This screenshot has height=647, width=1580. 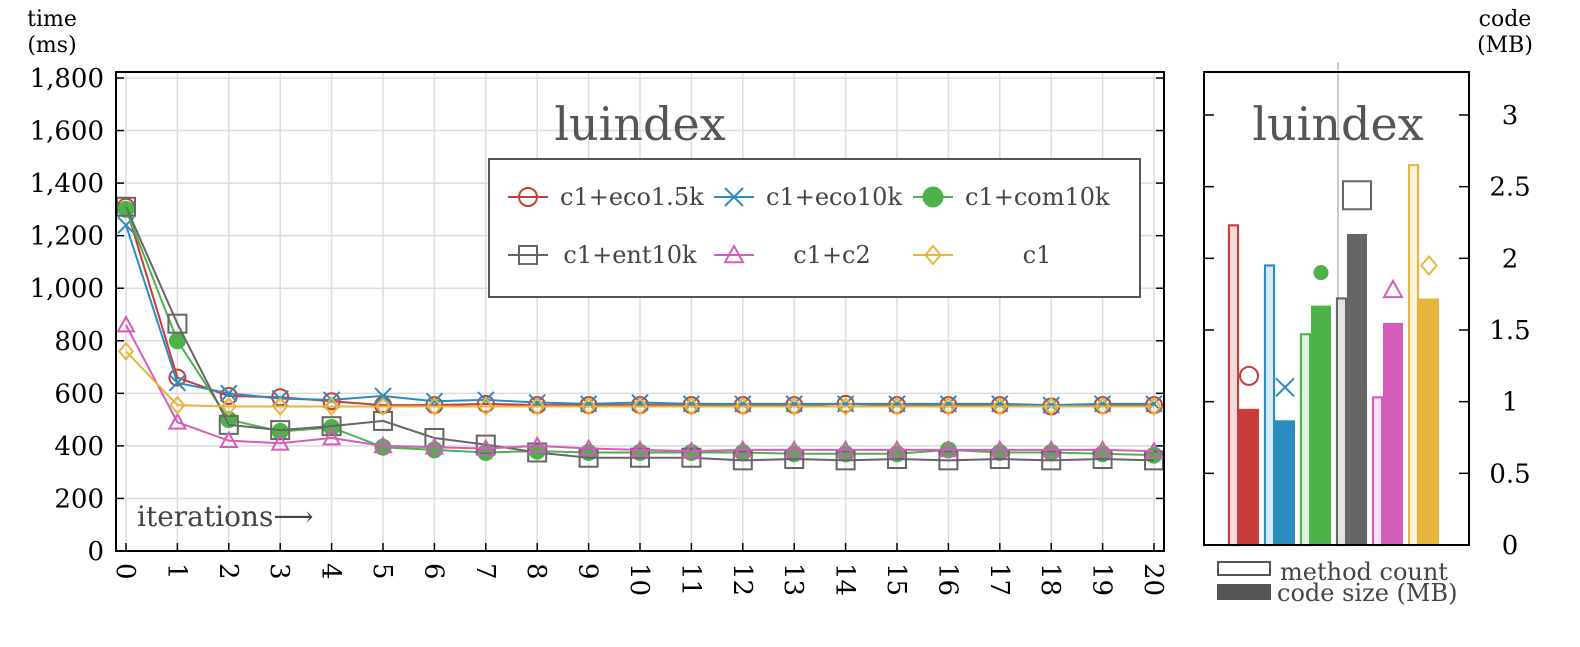 I want to click on x-tick-label: 11, so click(x=690, y=579).